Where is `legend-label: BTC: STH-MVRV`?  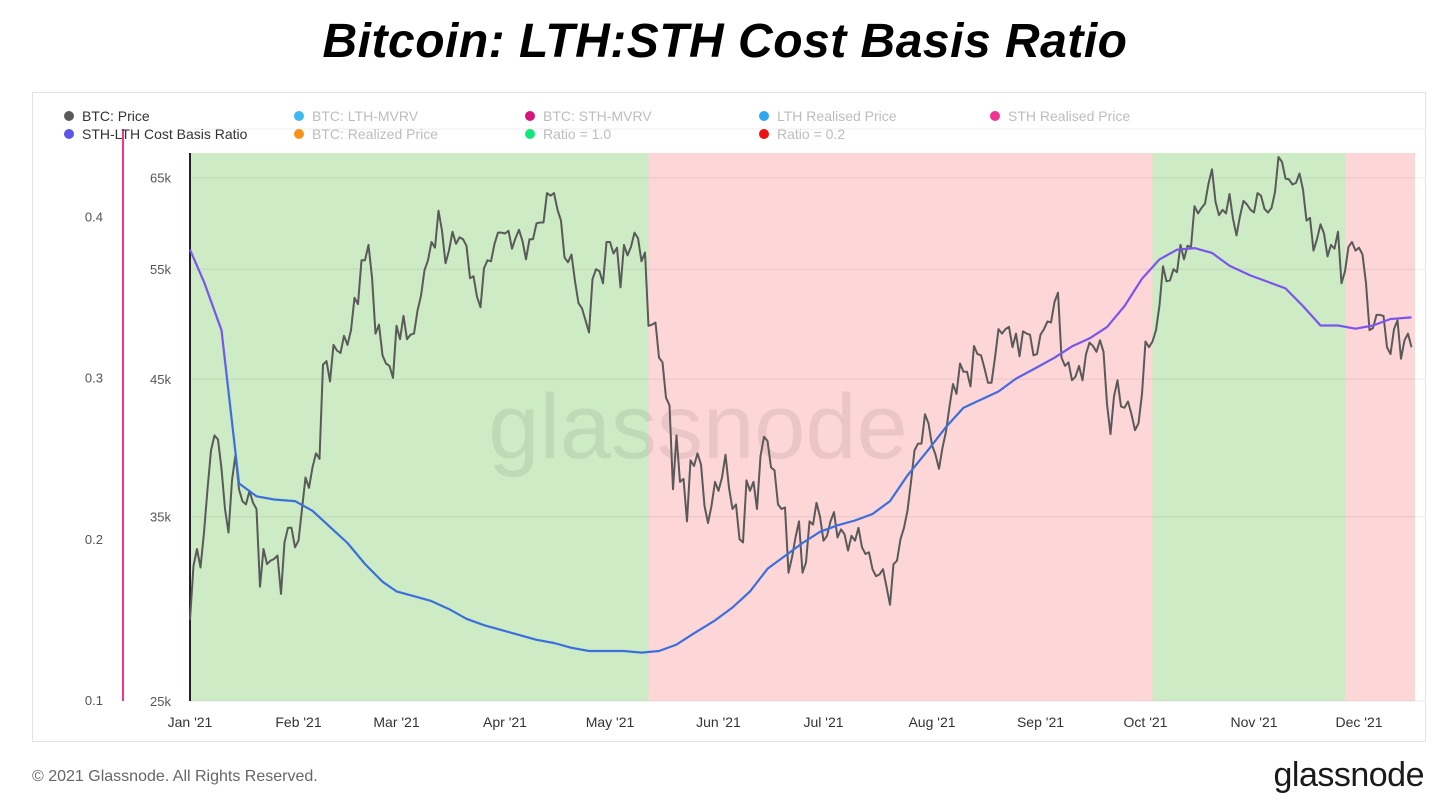
legend-label: BTC: STH-MVRV is located at coordinates (597, 116).